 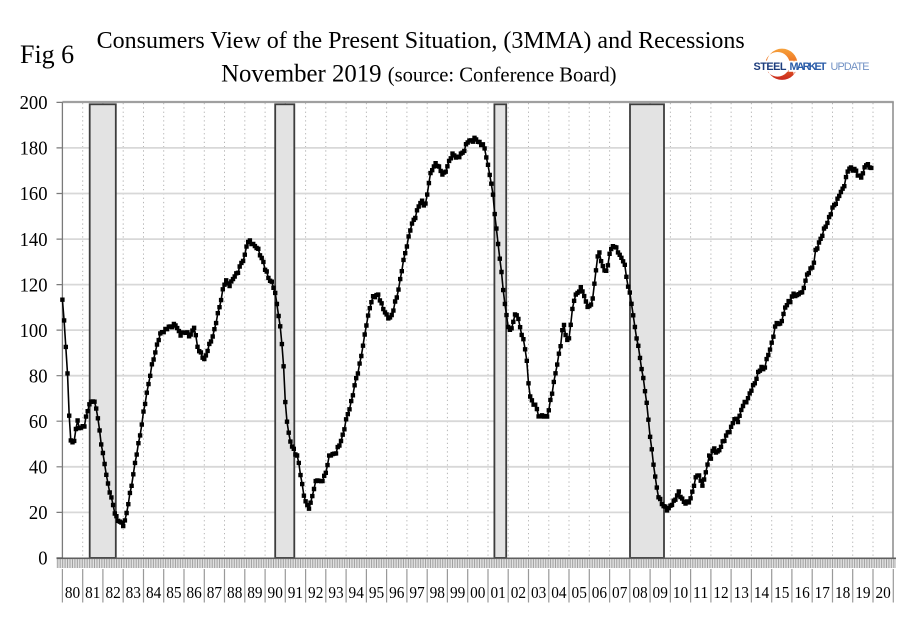 I want to click on svg-text: 95, so click(x=376, y=592).